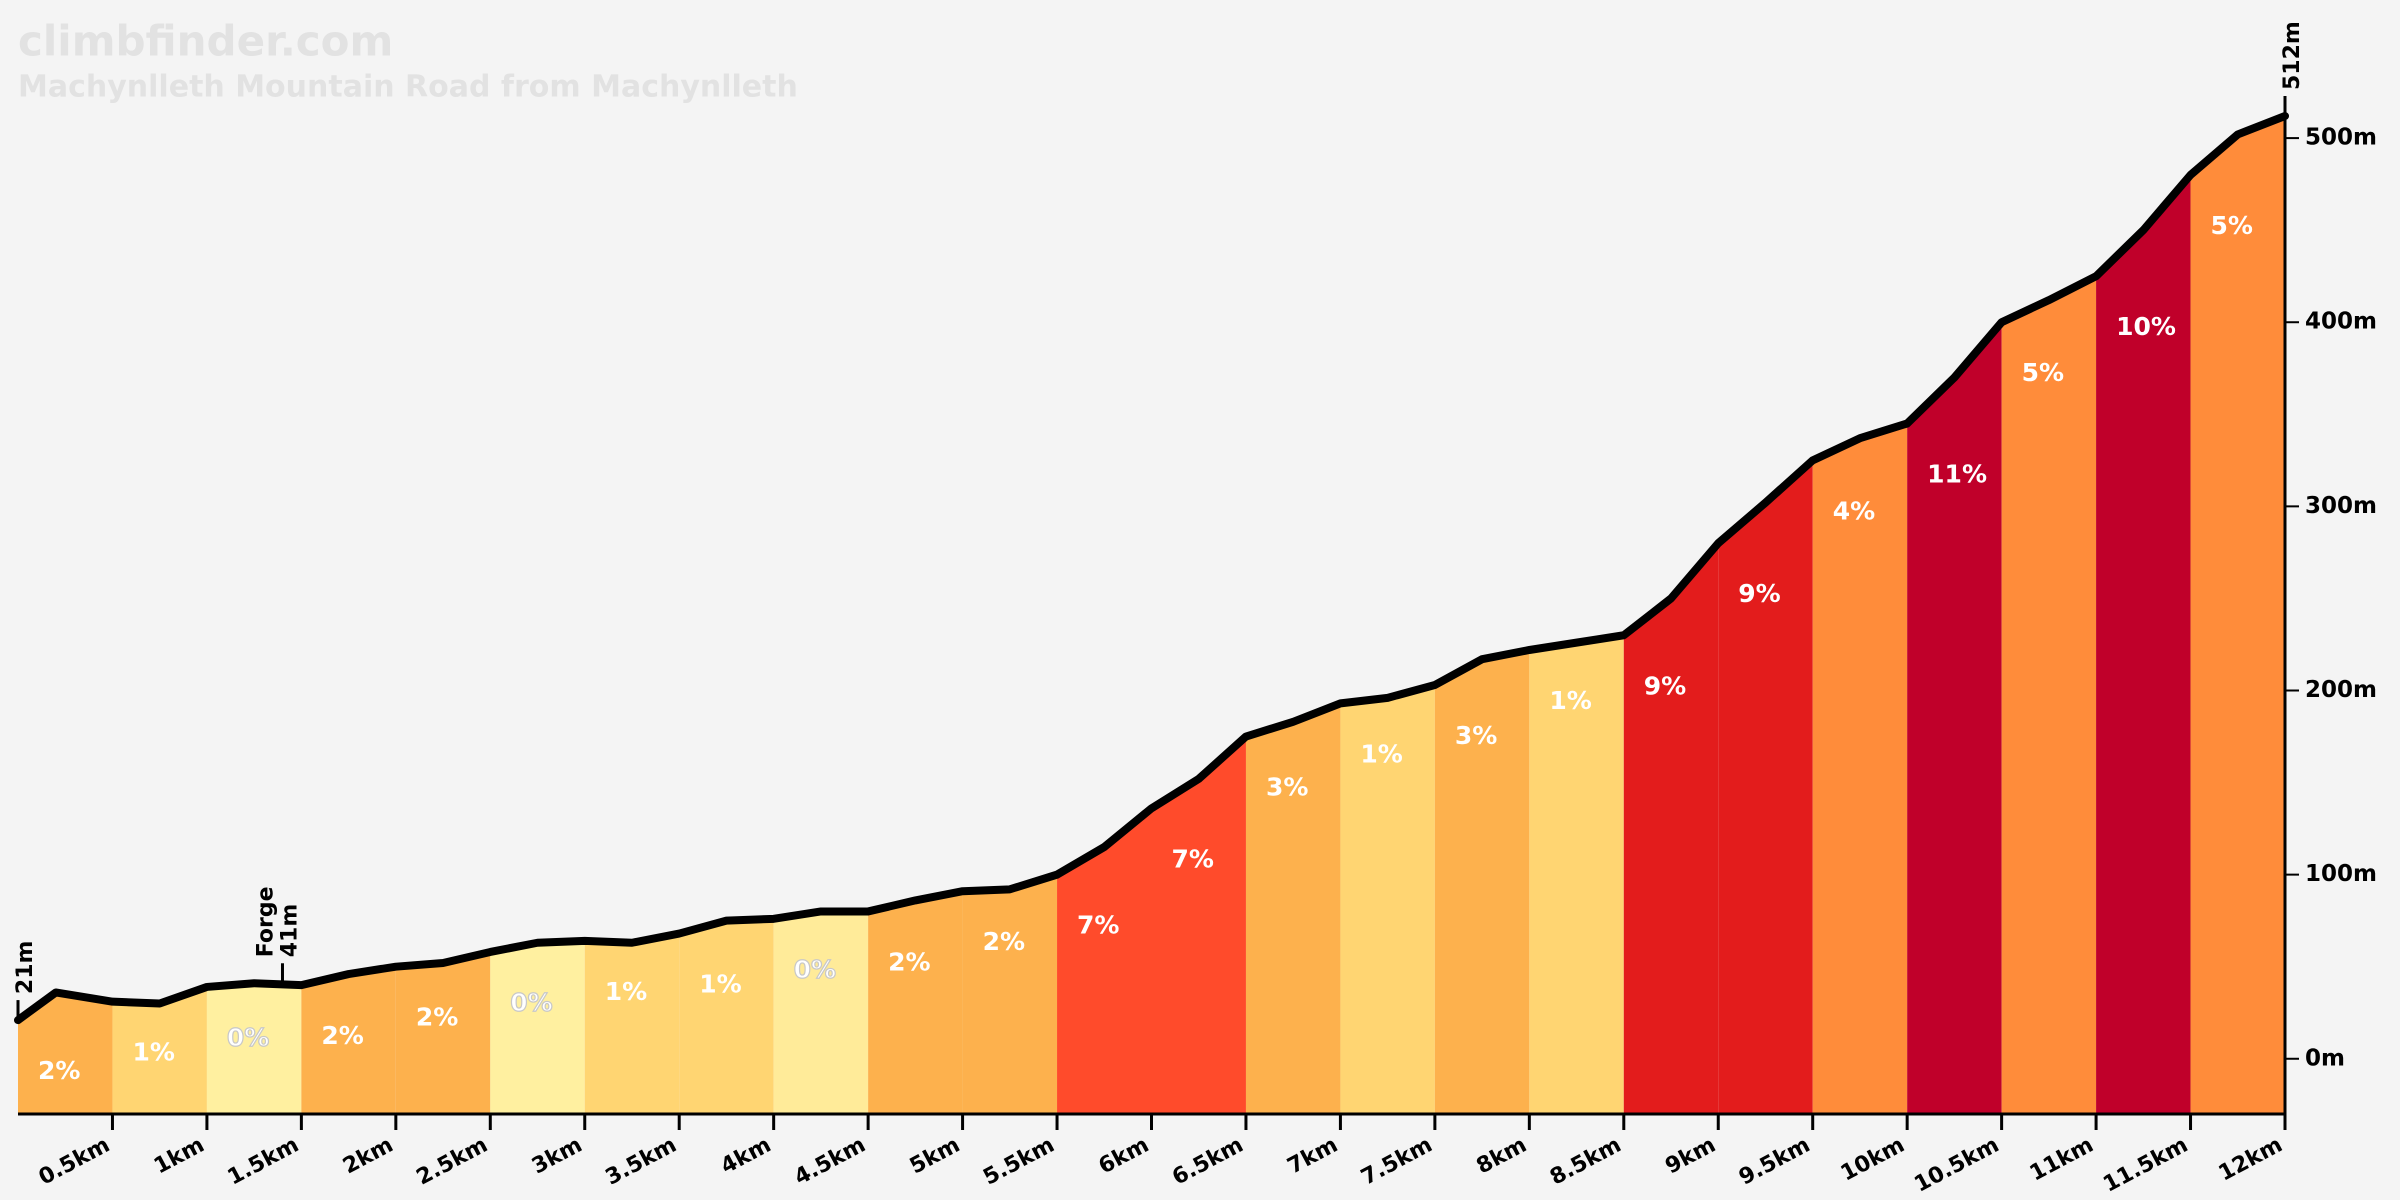 The image size is (2400, 1200). What do you see at coordinates (2341, 322) in the screenshot?
I see `y-tick-label: 400m` at bounding box center [2341, 322].